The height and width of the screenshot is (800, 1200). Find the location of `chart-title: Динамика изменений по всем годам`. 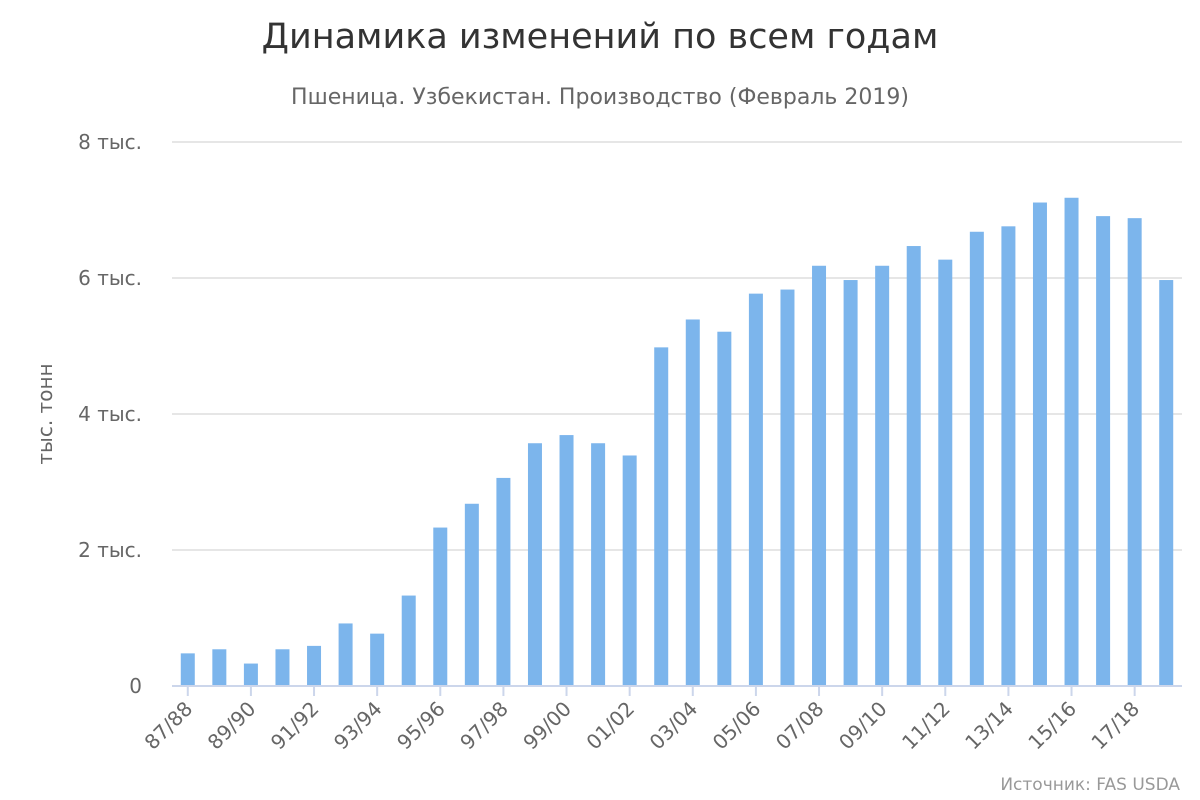

chart-title: Динамика изменений по всем годам is located at coordinates (600, 37).